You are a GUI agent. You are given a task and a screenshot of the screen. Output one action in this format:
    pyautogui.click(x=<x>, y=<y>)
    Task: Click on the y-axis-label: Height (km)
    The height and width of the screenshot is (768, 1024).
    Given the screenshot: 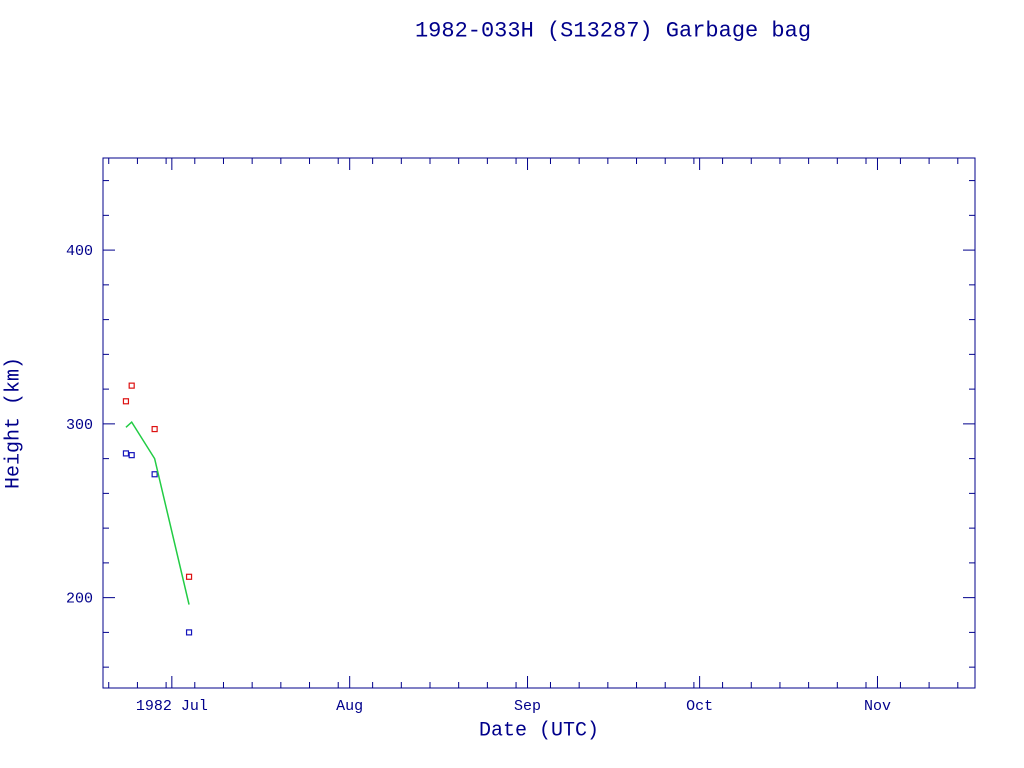 What is the action you would take?
    pyautogui.click(x=14, y=423)
    